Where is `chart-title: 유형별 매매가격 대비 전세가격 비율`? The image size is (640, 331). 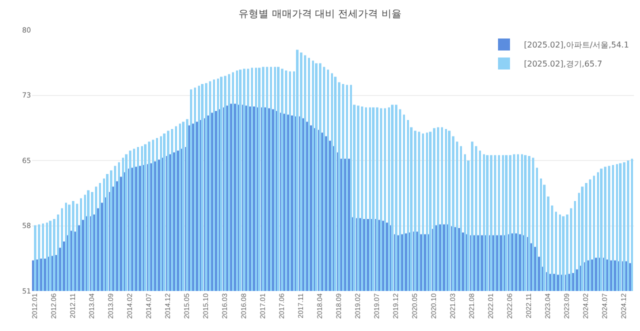 chart-title: 유형별 매매가격 대비 전세가격 비율 is located at coordinates (320, 14).